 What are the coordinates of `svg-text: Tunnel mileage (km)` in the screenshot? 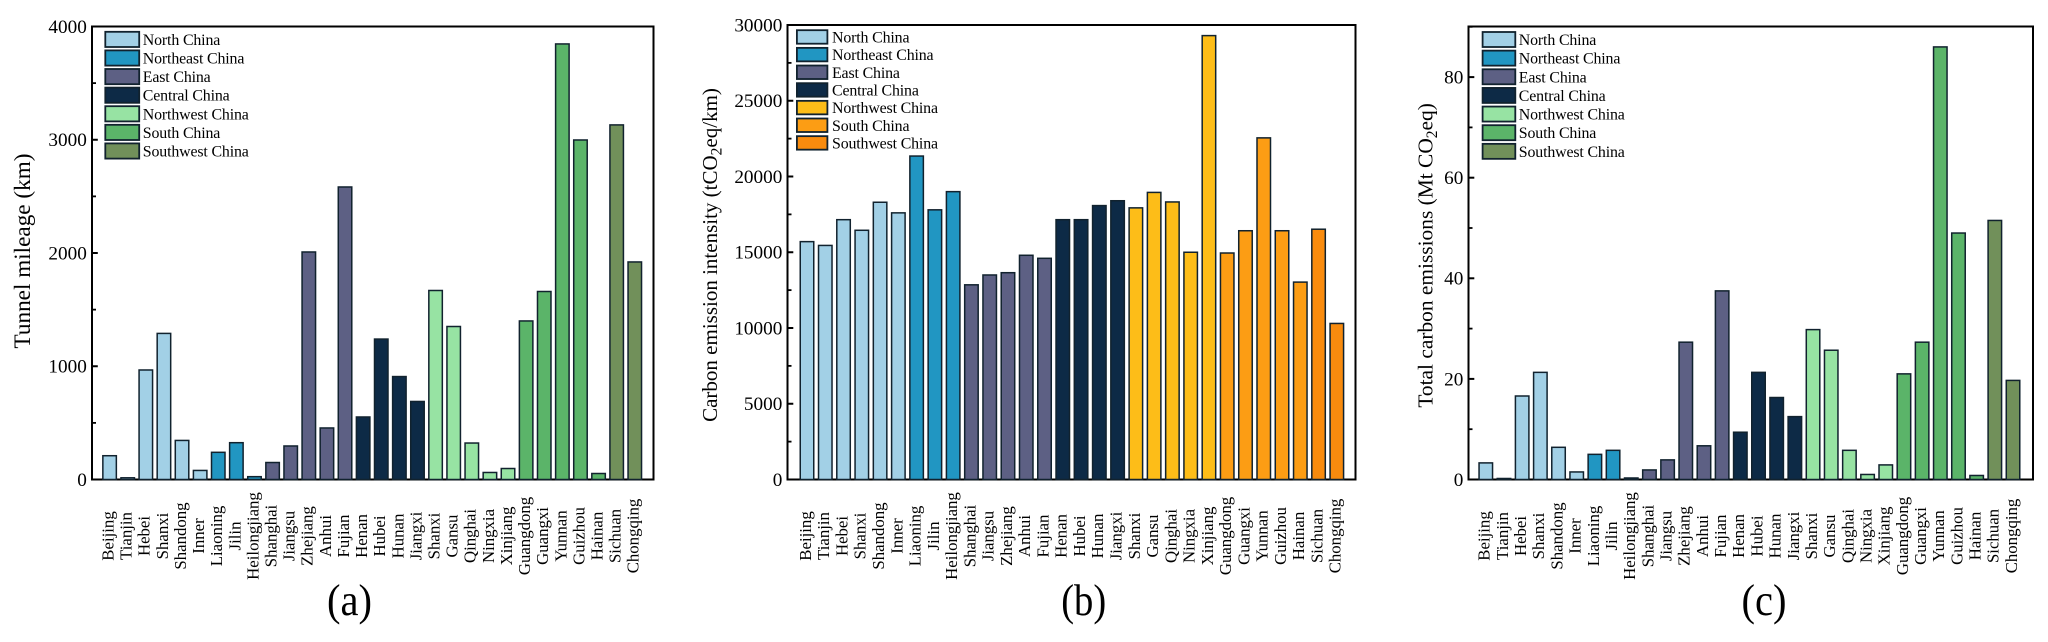 It's located at (23, 251).